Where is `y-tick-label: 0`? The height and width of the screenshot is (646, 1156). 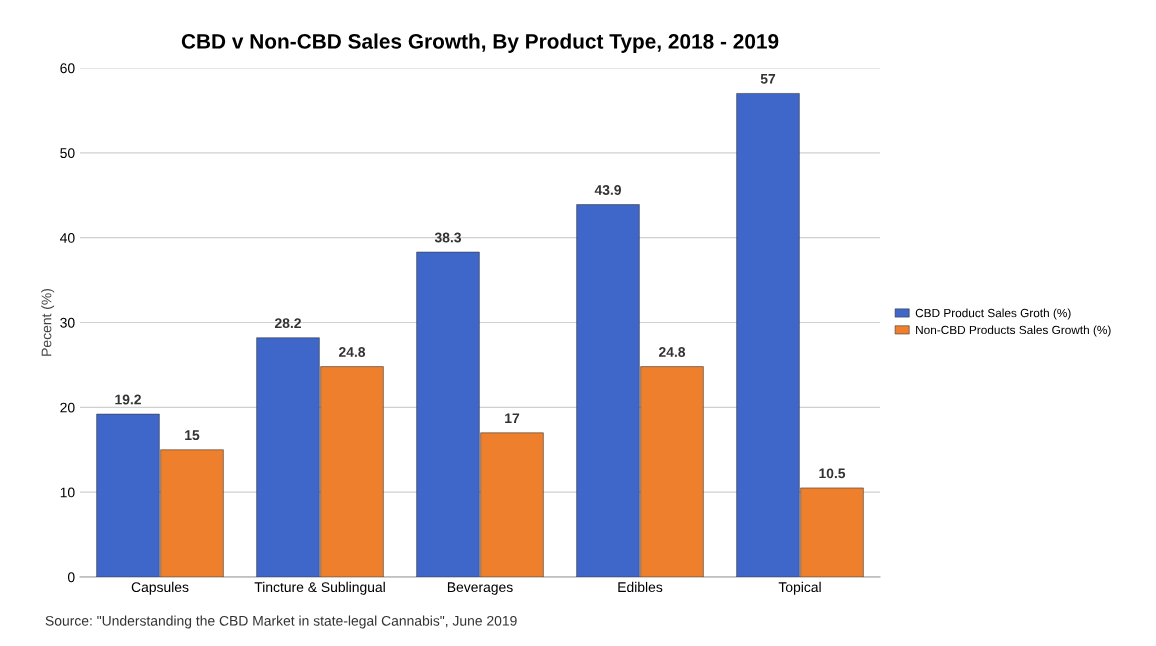 y-tick-label: 0 is located at coordinates (71, 577).